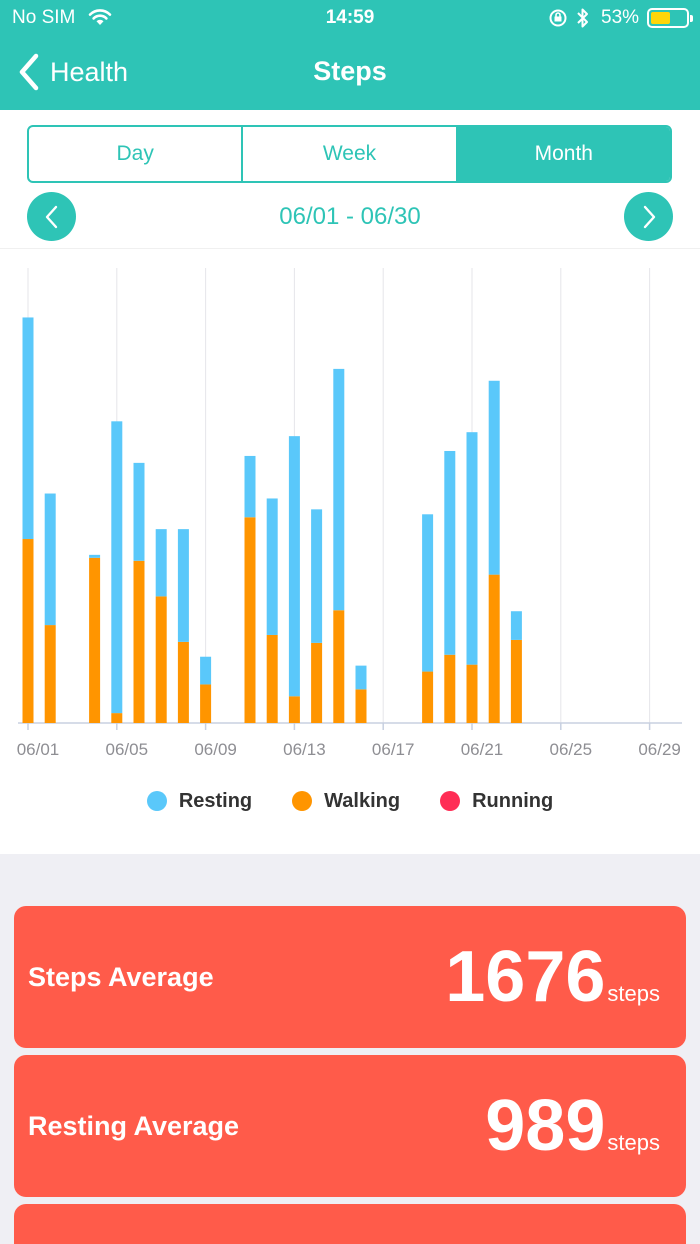 The width and height of the screenshot is (700, 1244). What do you see at coordinates (558, 21) in the screenshot?
I see `orientation-lock-icon` at bounding box center [558, 21].